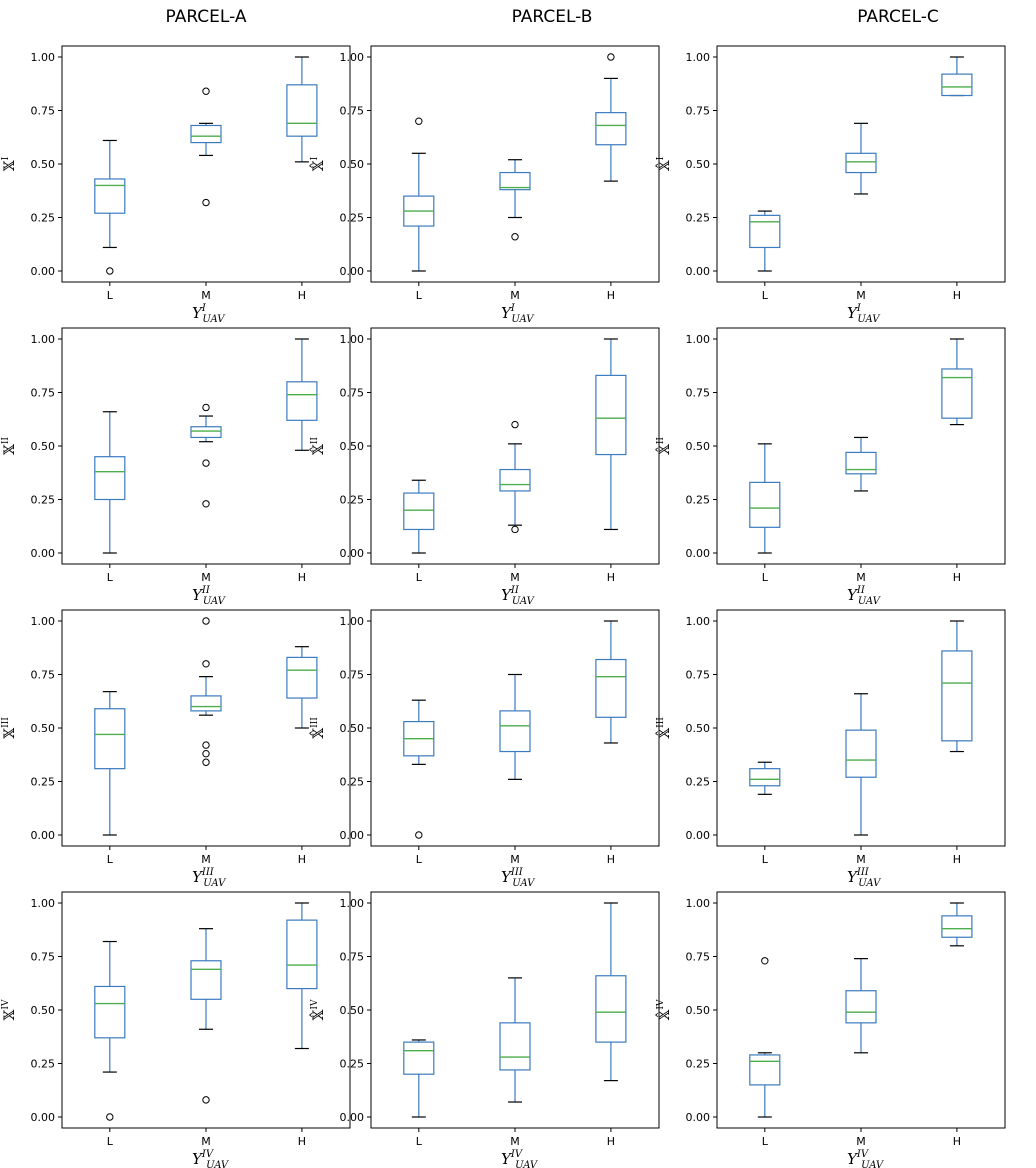 The image size is (1036, 1168). Describe the element at coordinates (830, 749) in the screenshot. I see `subplot-parcel-c-iii: 0.00 0.25 0.50 0.75 1.00 𝕏̂III L M H YIII UAV` at that location.